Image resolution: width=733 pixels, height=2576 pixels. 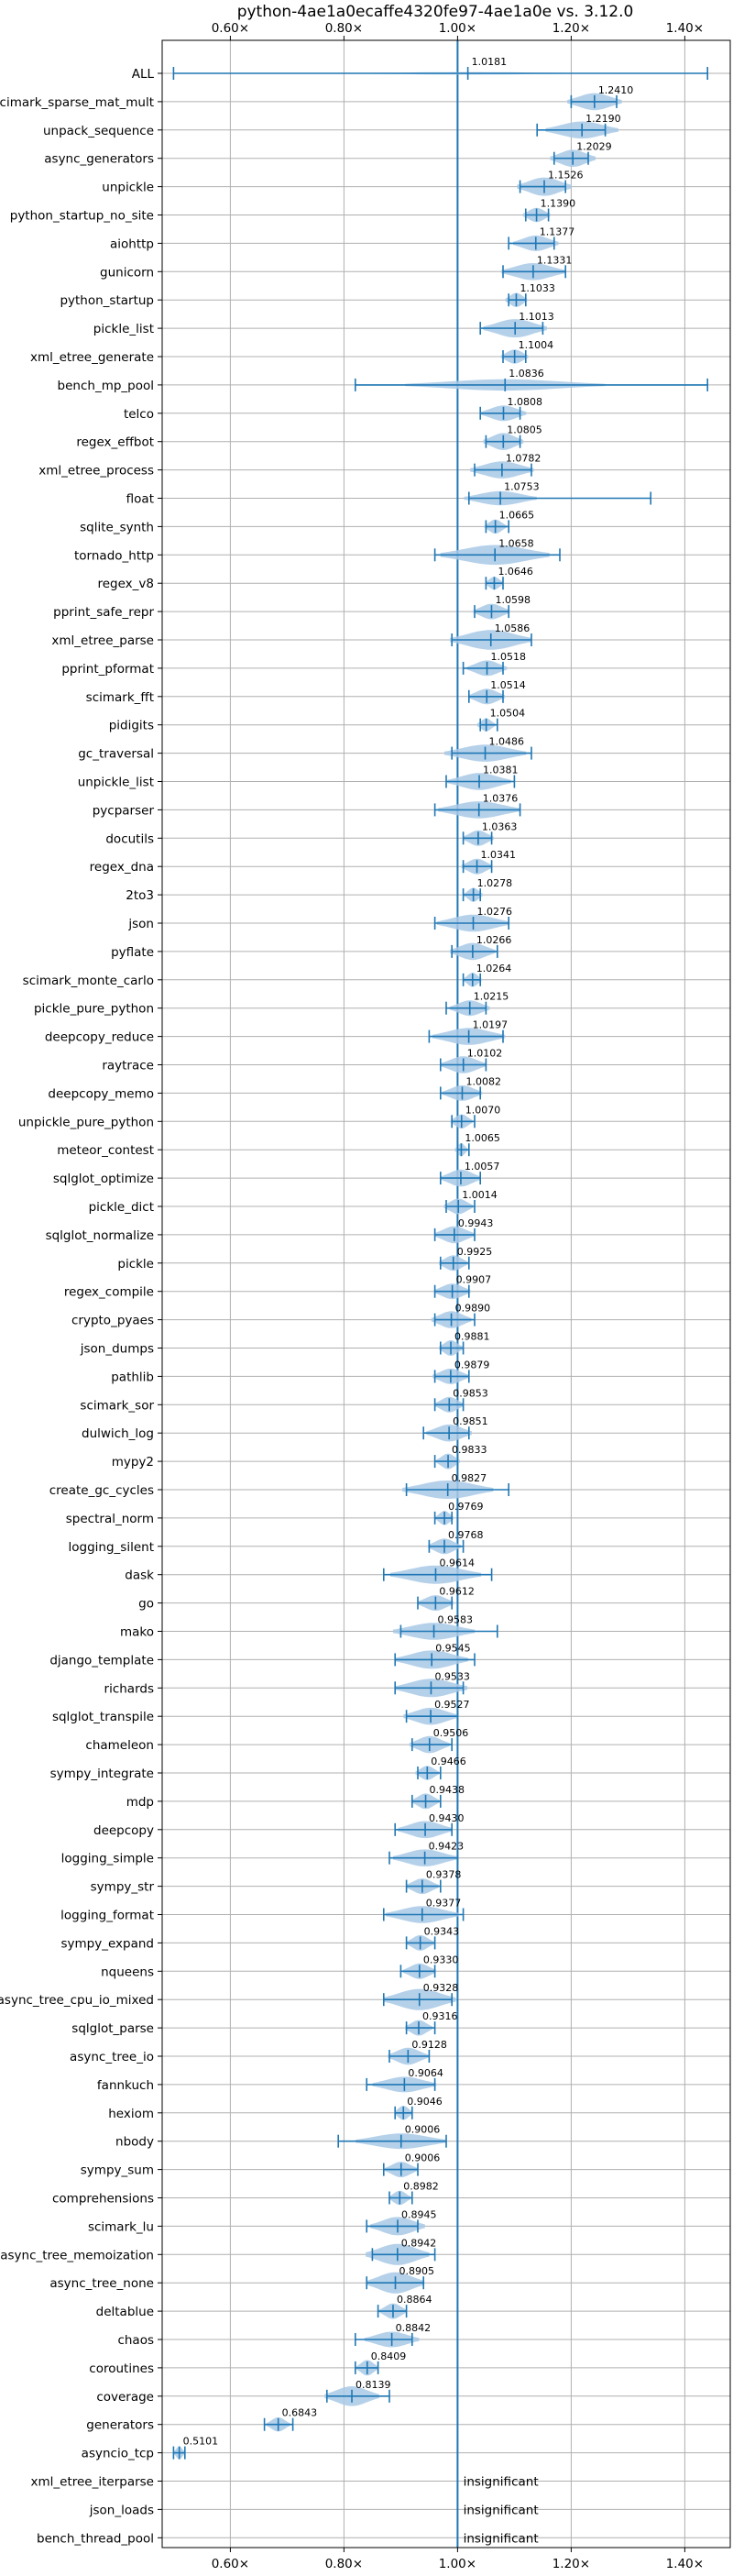 What do you see at coordinates (475, 1223) in the screenshot?
I see `value-label: 0.9943` at bounding box center [475, 1223].